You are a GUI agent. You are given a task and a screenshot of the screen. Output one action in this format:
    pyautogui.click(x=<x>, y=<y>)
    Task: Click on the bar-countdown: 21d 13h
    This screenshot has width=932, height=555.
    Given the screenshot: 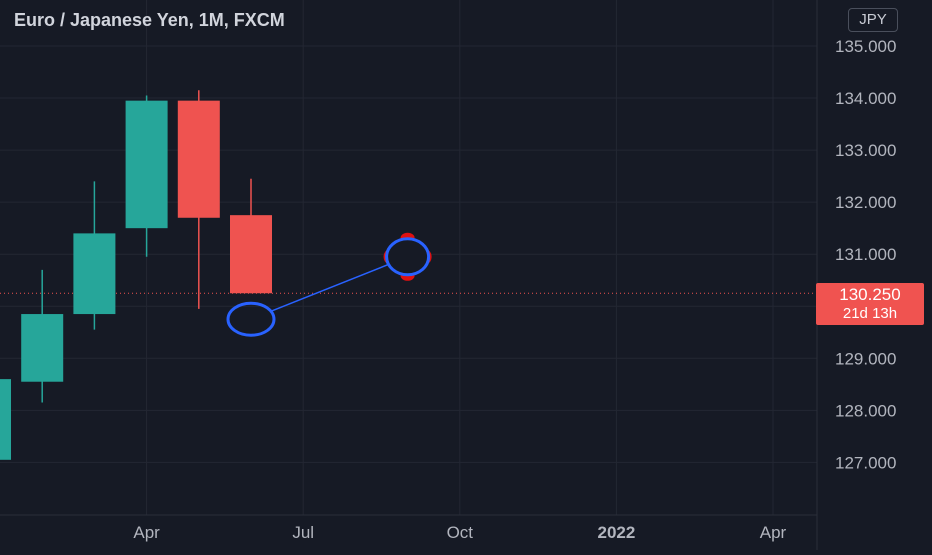 What is the action you would take?
    pyautogui.click(x=870, y=313)
    